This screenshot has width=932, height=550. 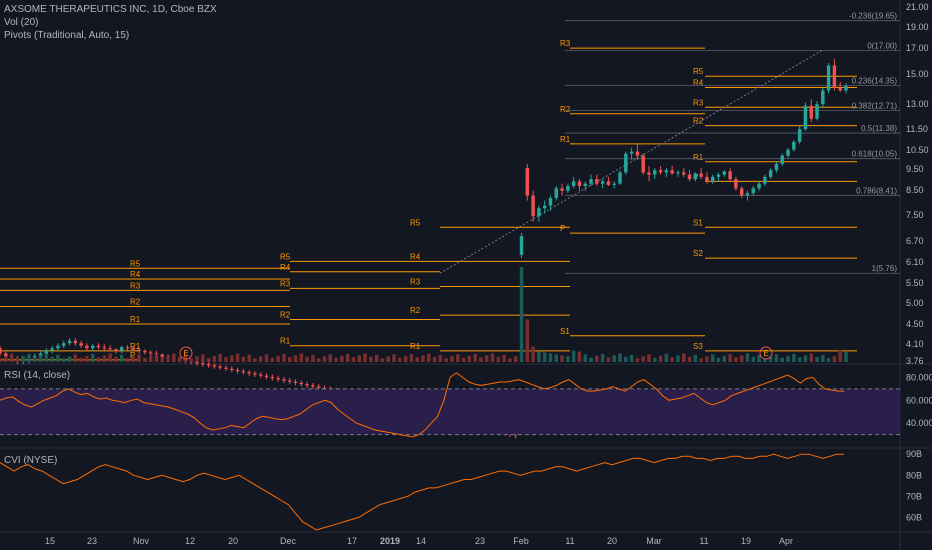 What do you see at coordinates (67, 35) in the screenshot?
I see `pivots-legend: Pivots (Traditional, Auto, 15)` at bounding box center [67, 35].